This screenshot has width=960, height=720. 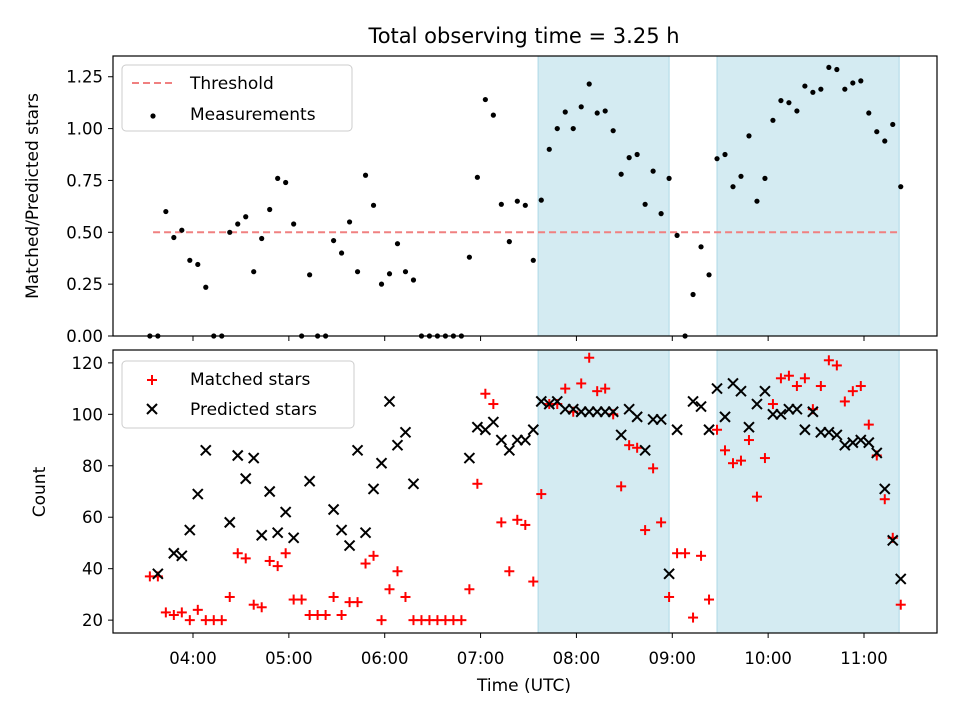 I want to click on x-tick-label: 08:00, so click(x=577, y=658).